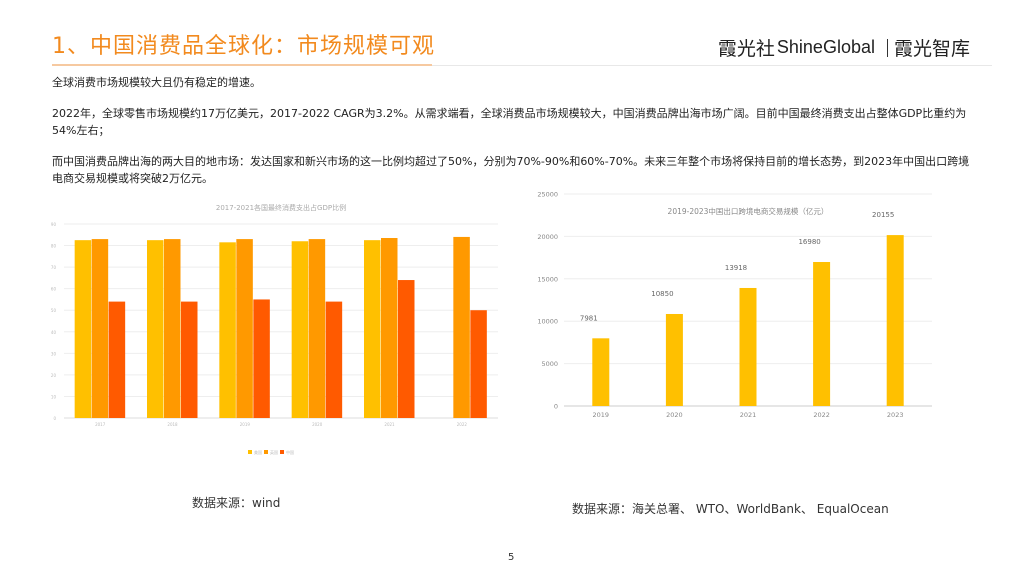 The width and height of the screenshot is (1024, 576). What do you see at coordinates (887, 47) in the screenshot?
I see `logo-separator` at bounding box center [887, 47].